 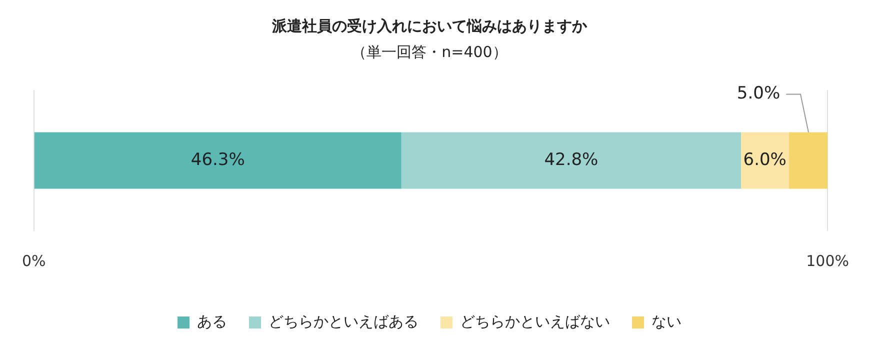 What do you see at coordinates (34, 261) in the screenshot?
I see `x-tick-label: 0%` at bounding box center [34, 261].